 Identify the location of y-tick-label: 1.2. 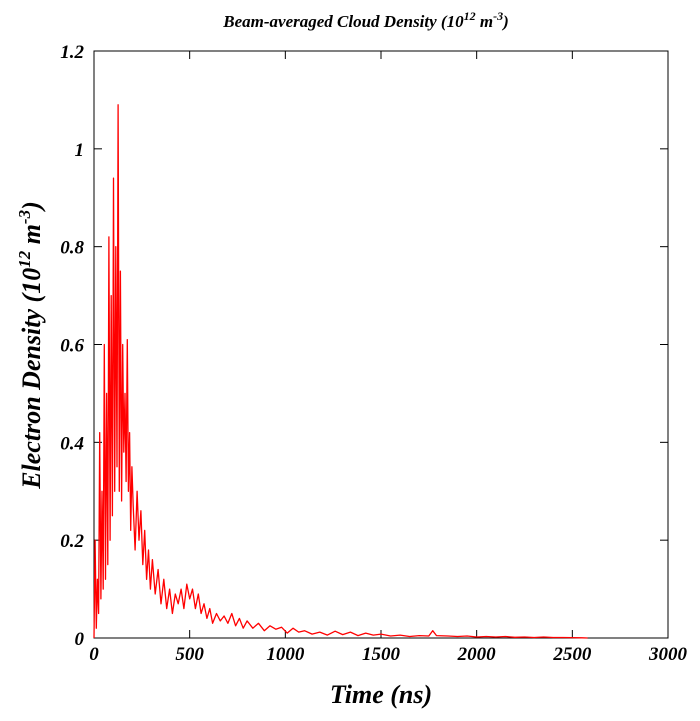
(72, 52).